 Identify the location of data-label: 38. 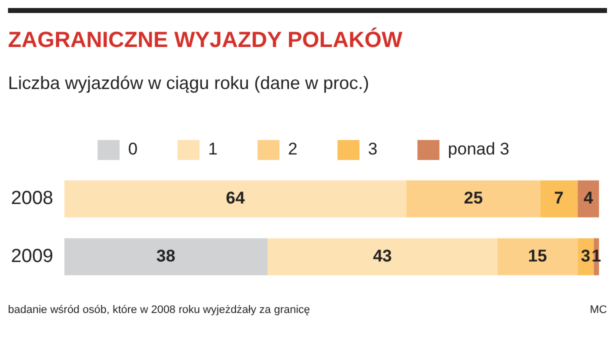
(166, 256).